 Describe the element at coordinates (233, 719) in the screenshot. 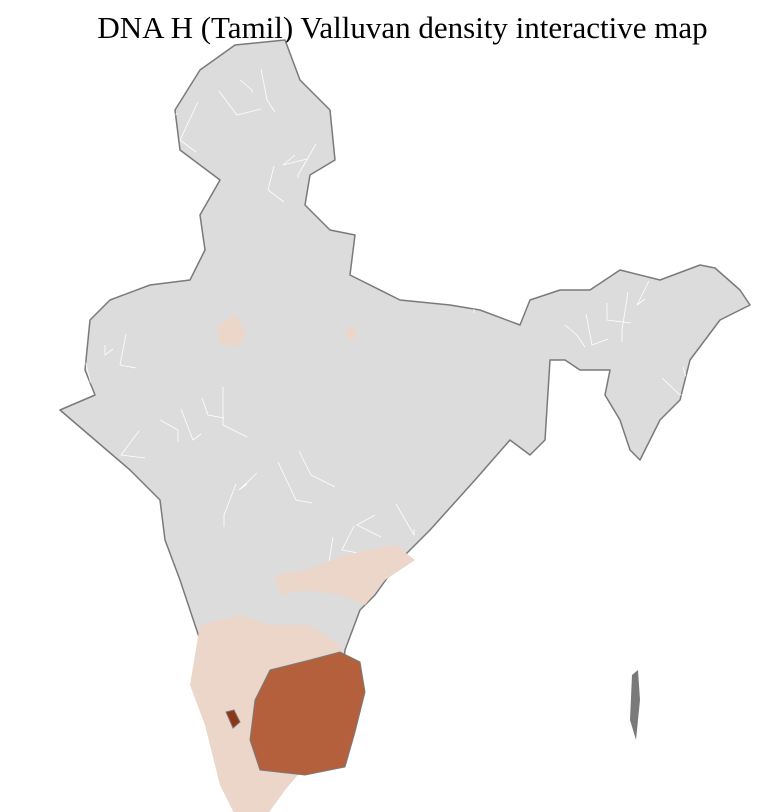

I see `district-region-highest` at that location.